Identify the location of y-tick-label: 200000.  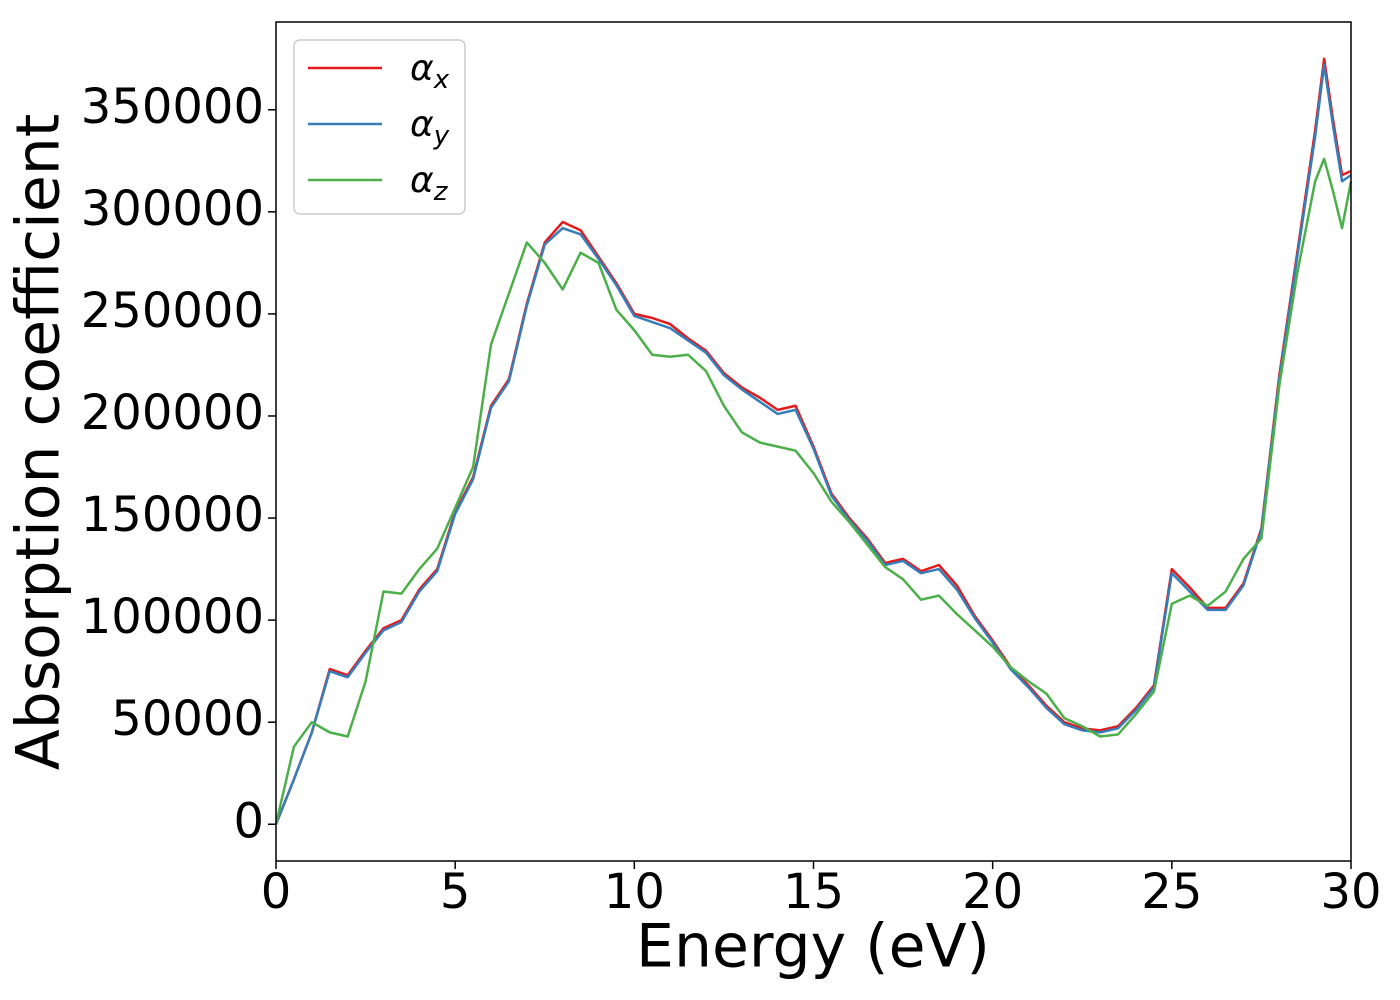
(172, 413).